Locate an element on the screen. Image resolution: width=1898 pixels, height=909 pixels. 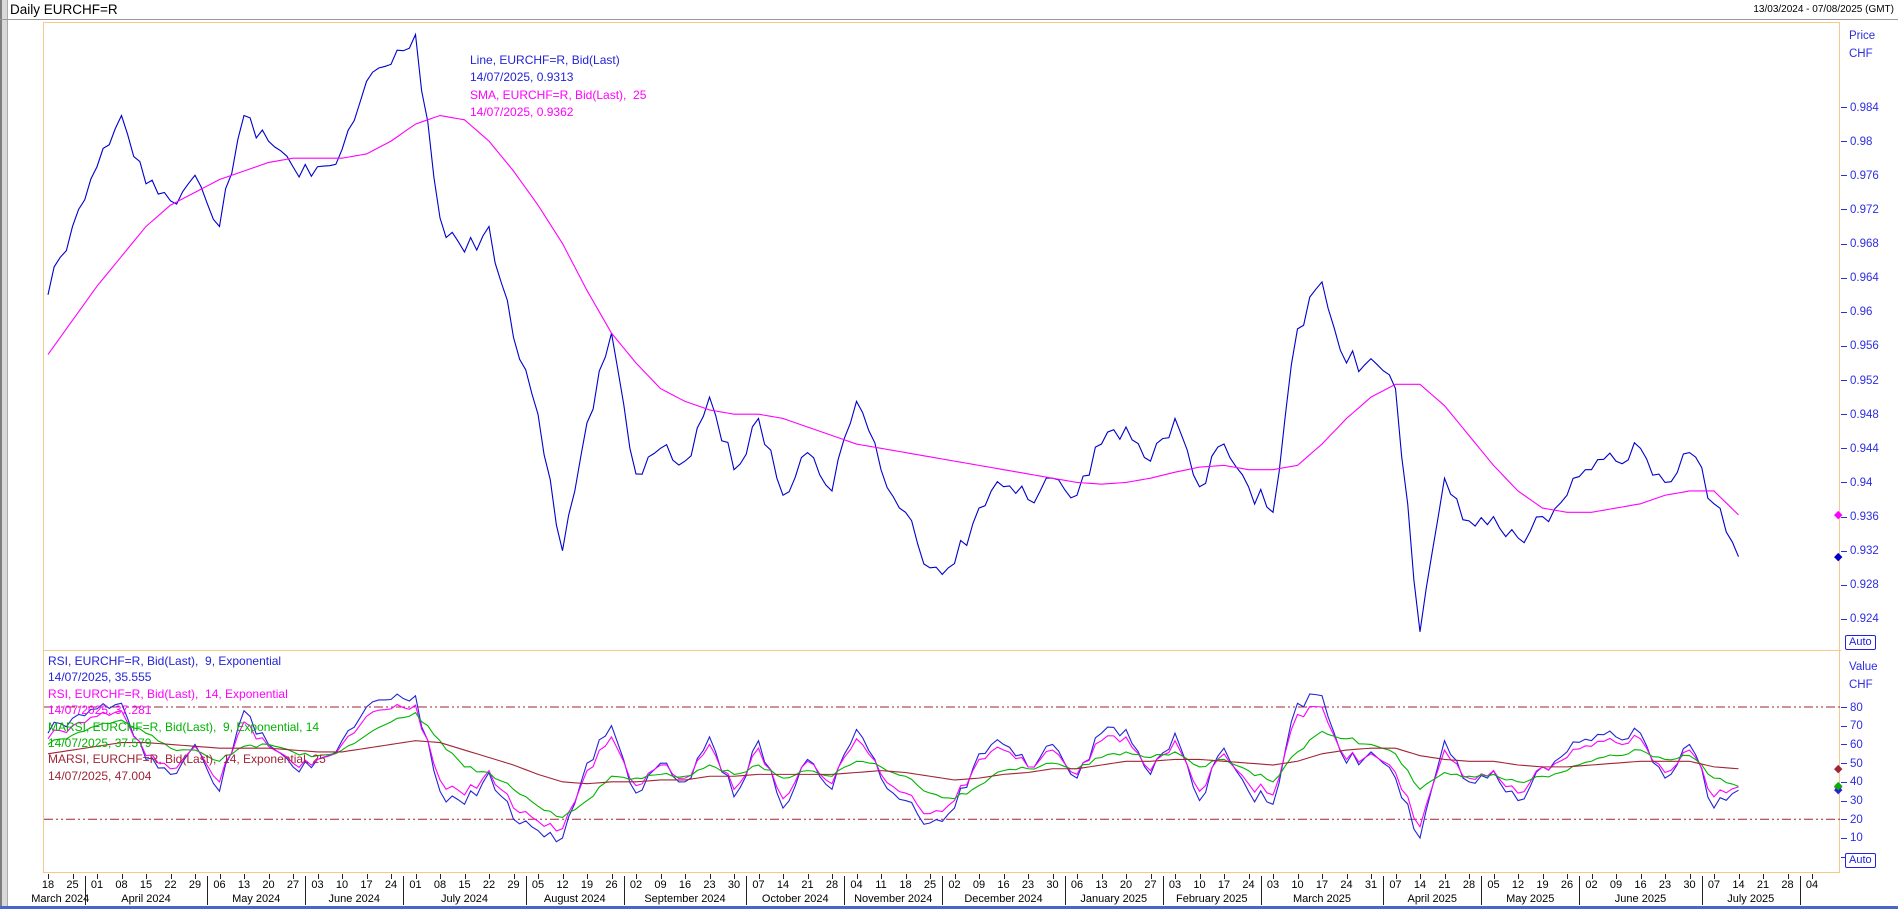
axis-tick-label: 0.924 is located at coordinates (1864, 619).